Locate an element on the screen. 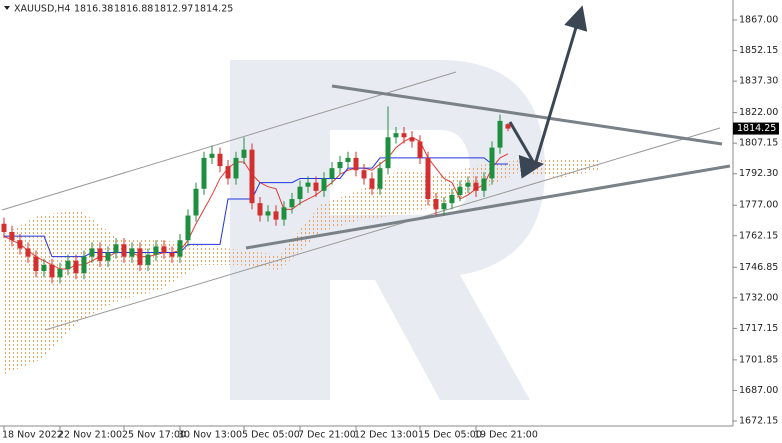 The image size is (782, 443). support-line is located at coordinates (488, 207).